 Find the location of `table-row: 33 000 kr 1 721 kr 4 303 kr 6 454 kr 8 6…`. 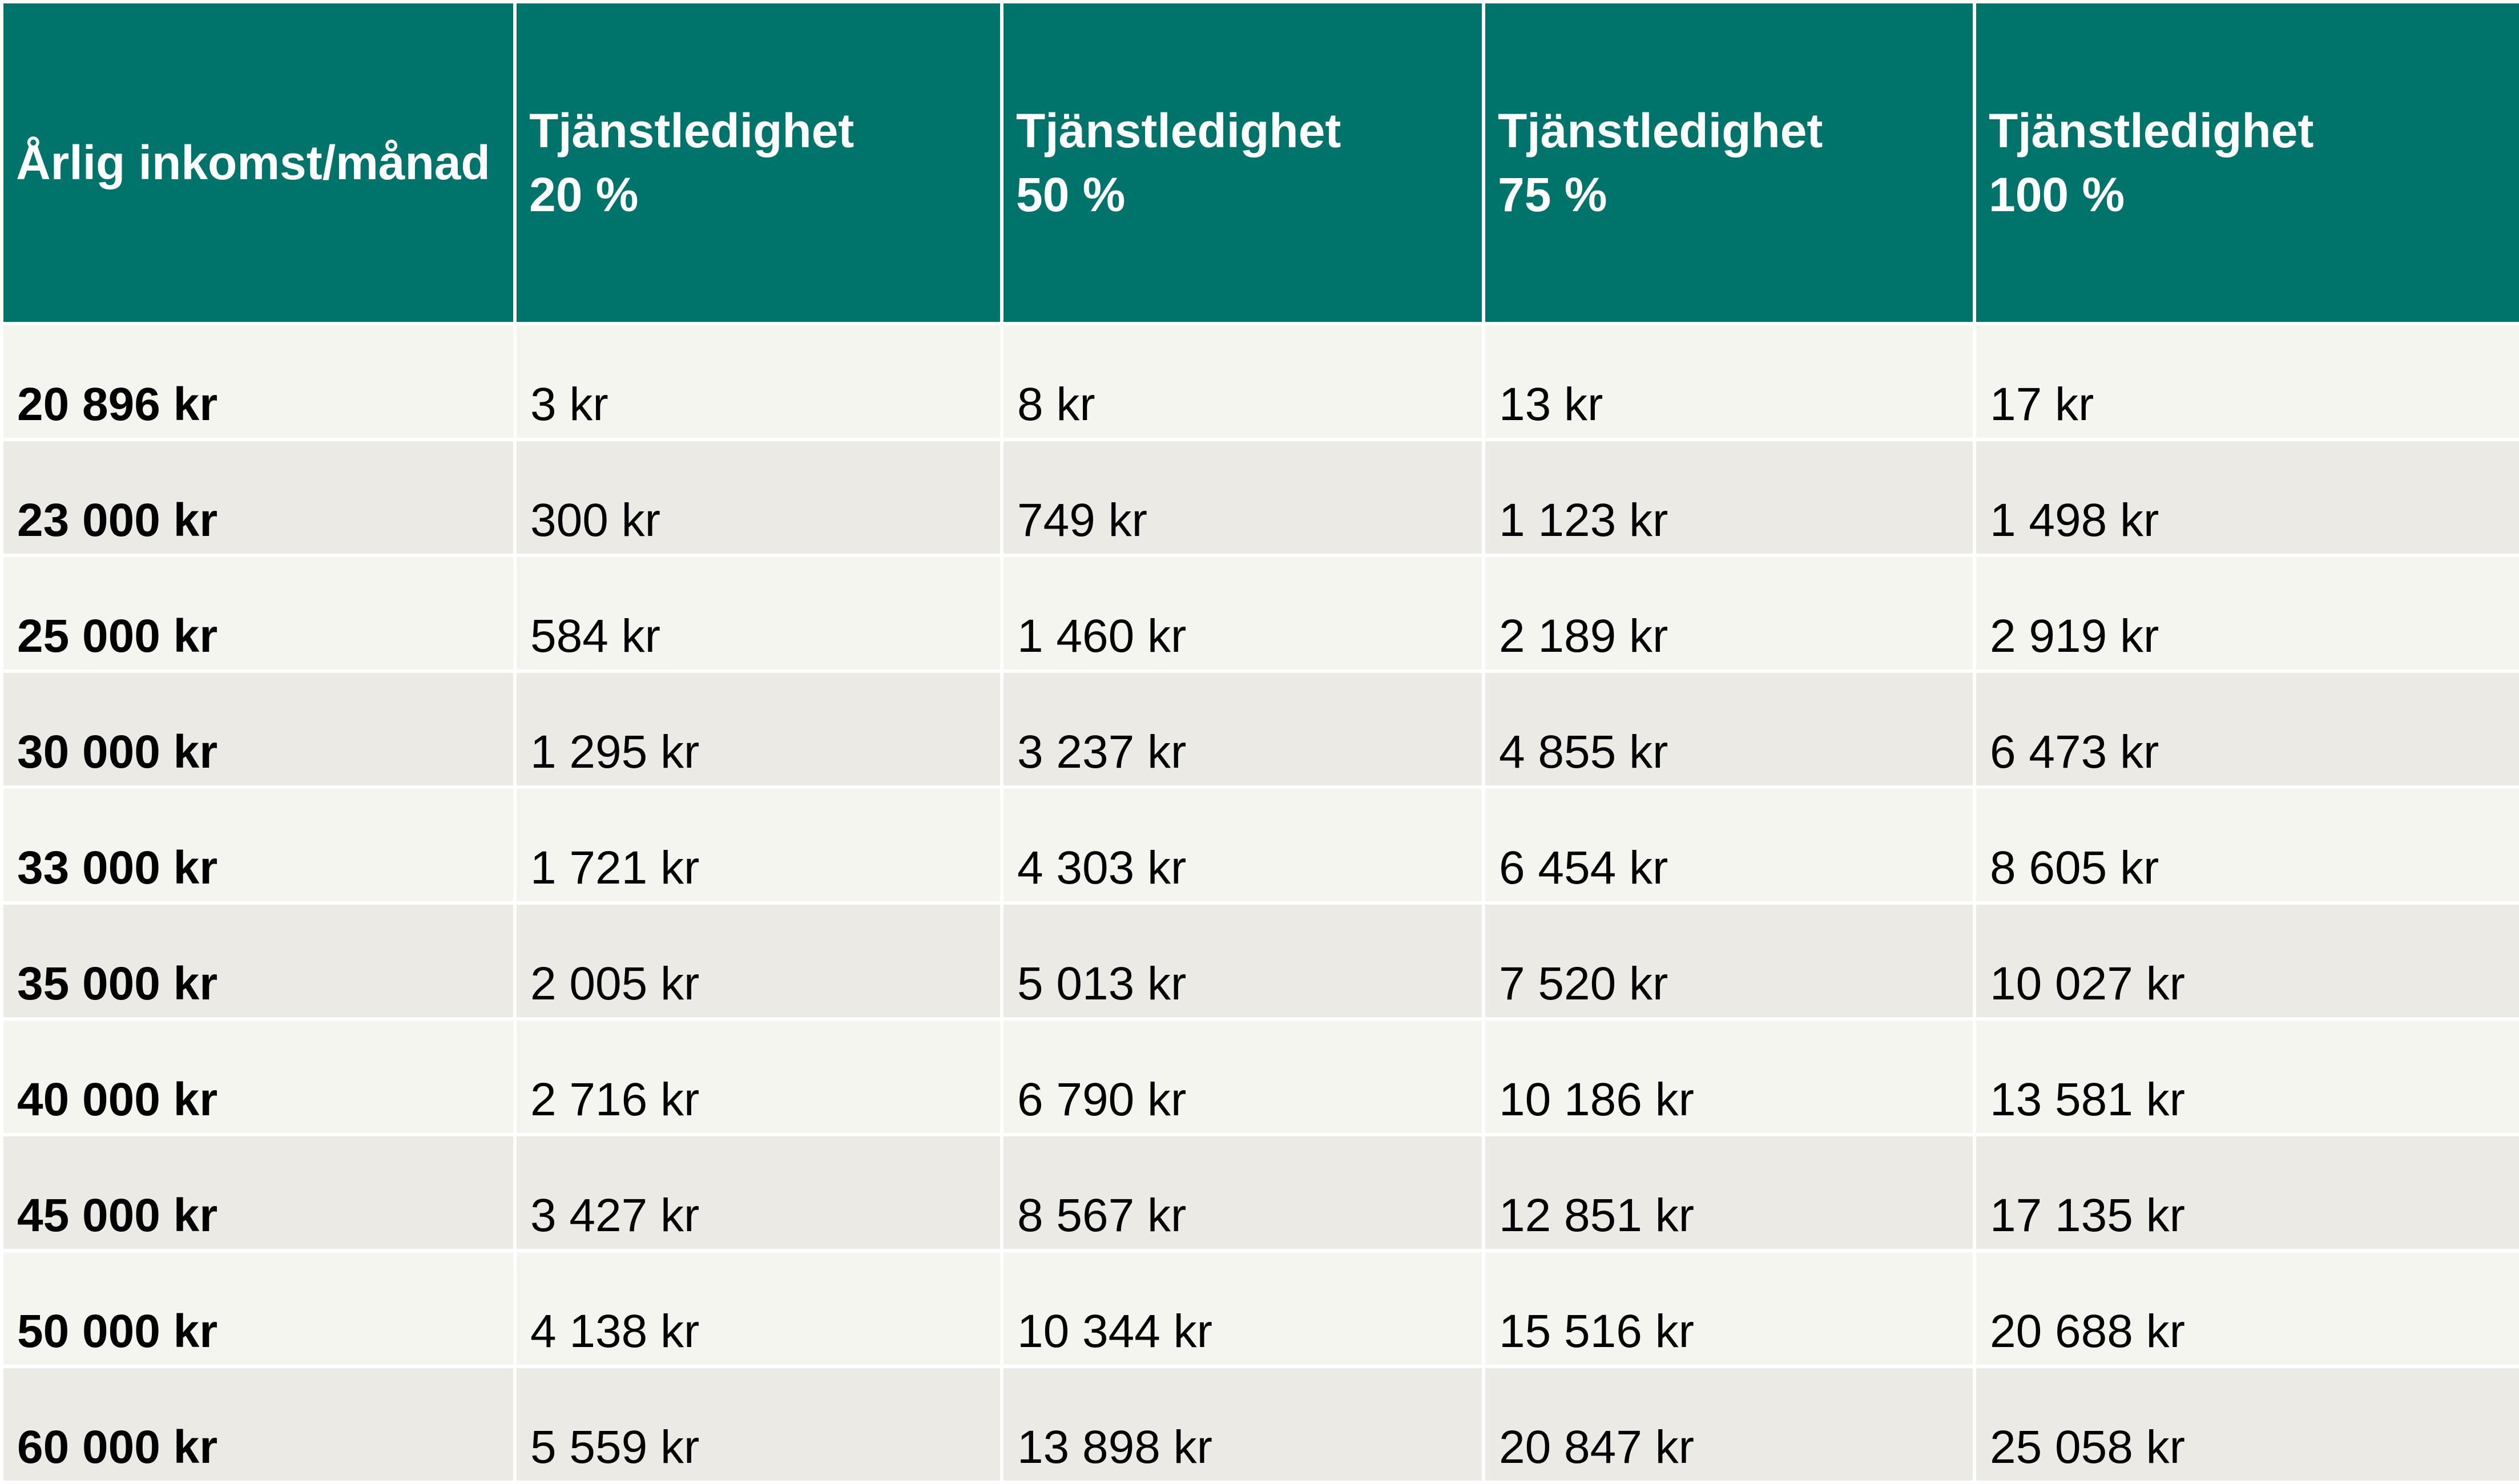

table-row: 33 000 kr 1 721 kr 4 303 kr 6 454 kr 8 6… is located at coordinates (1261, 845).